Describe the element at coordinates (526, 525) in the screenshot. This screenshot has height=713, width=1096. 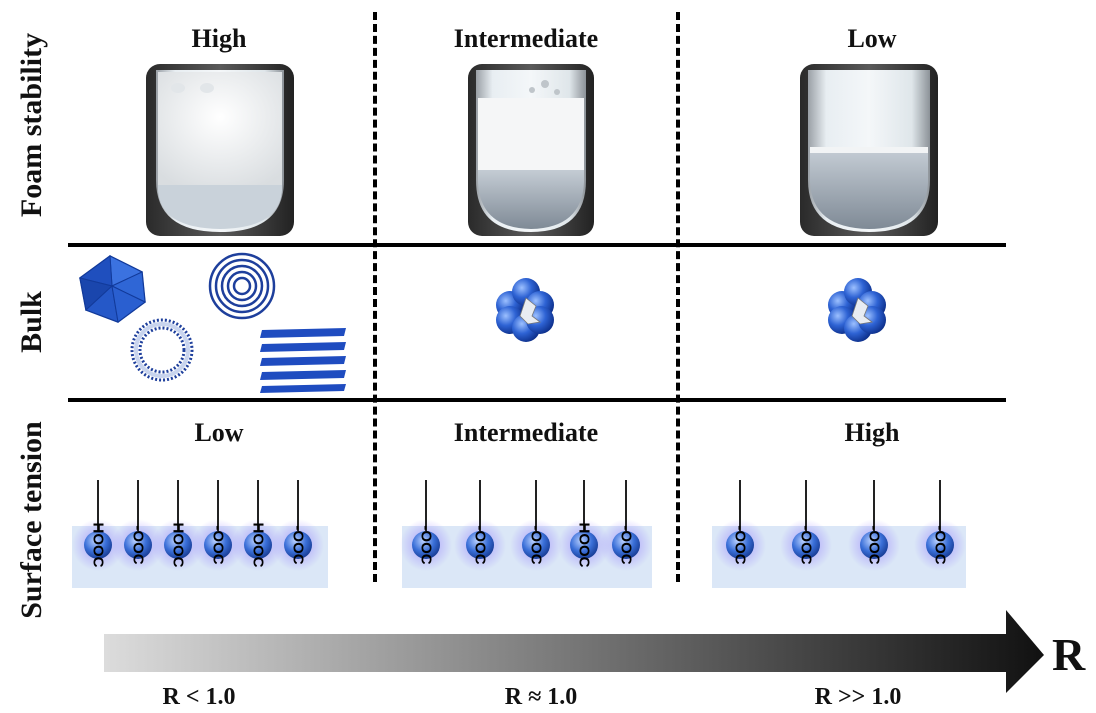
I see `surfactant-group-intermediate: -OOC -OOC -OOC HOOC -OOC` at that location.